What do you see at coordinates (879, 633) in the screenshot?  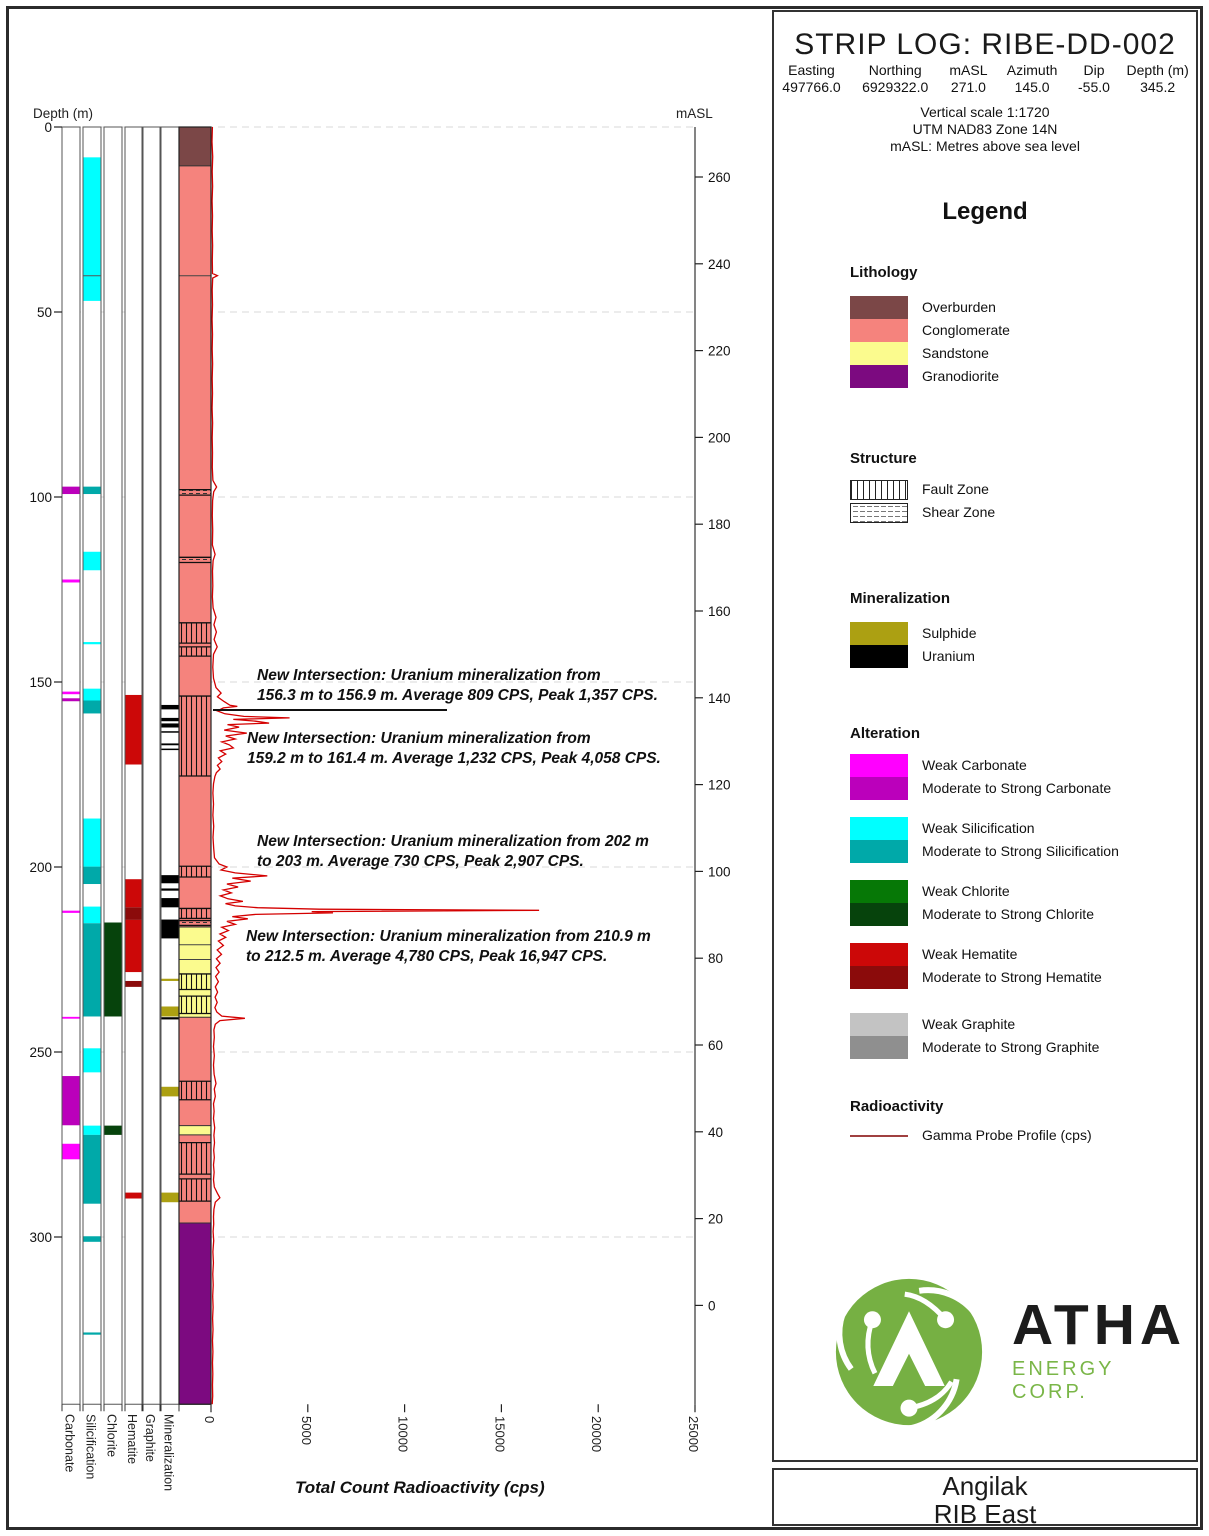 I see `sulphide-swatch` at bounding box center [879, 633].